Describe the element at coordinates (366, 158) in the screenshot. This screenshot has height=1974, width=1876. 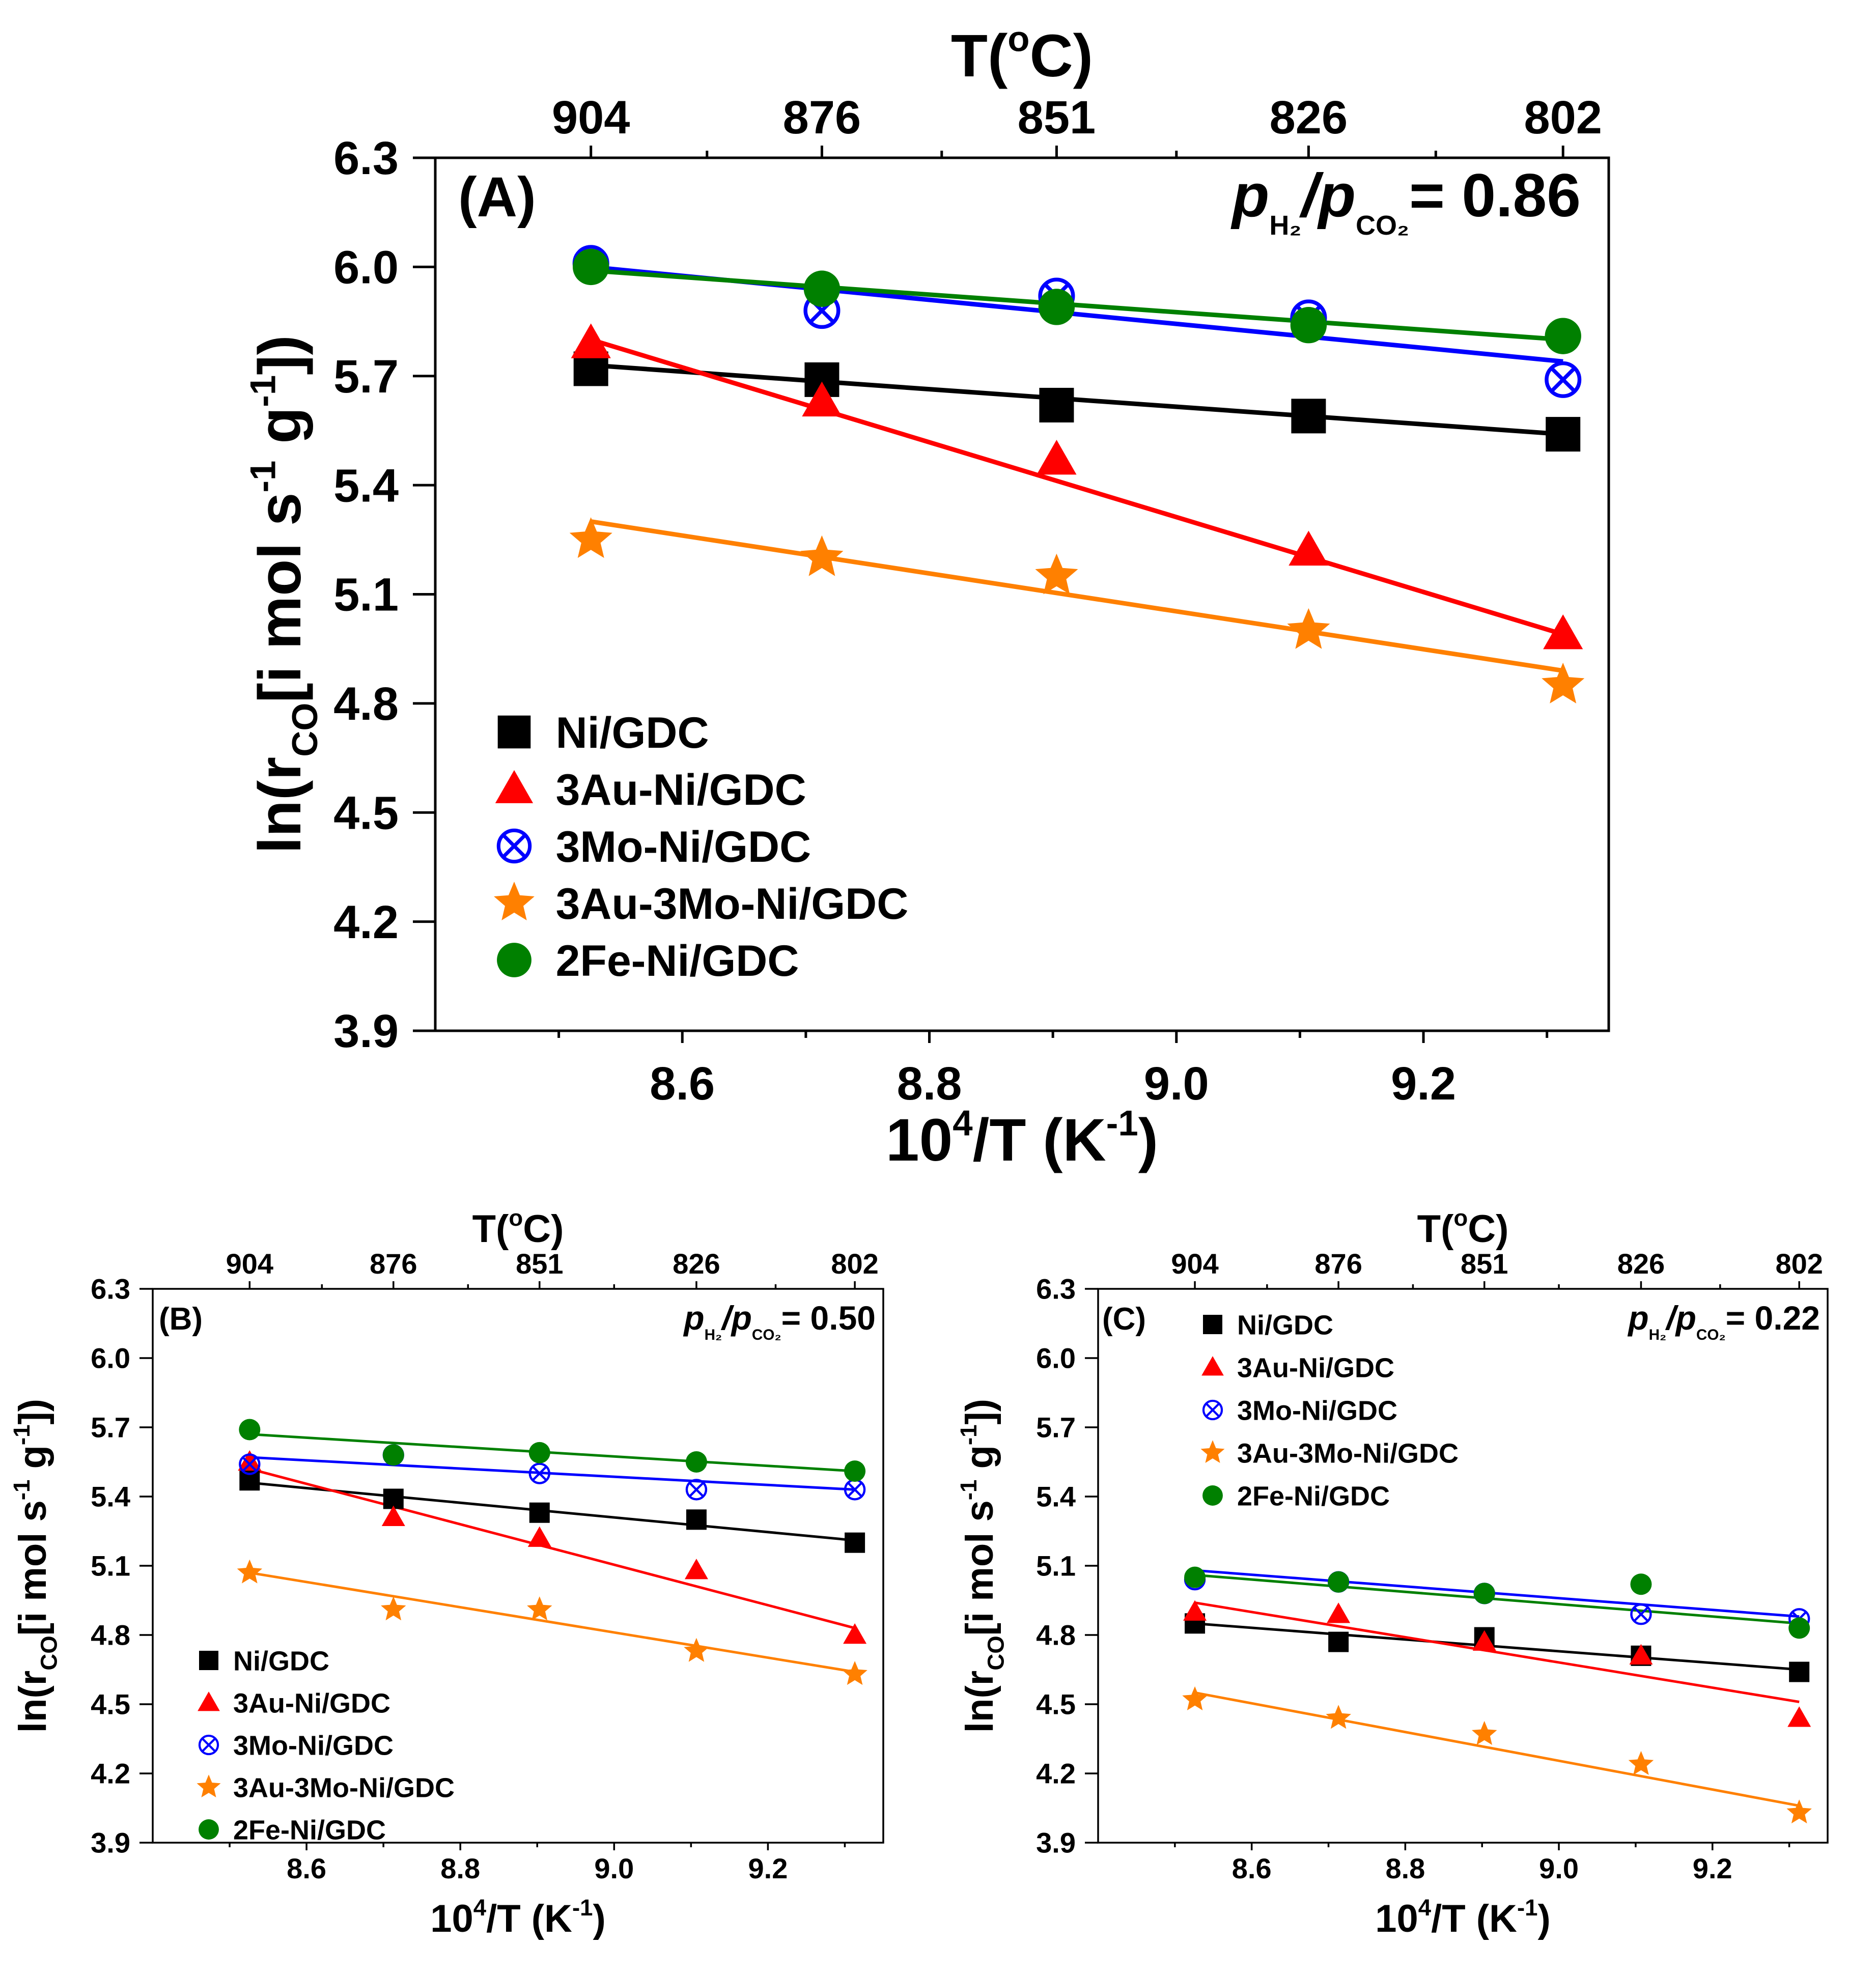
I see `panel-a-ytick-label-8: 6.3` at that location.